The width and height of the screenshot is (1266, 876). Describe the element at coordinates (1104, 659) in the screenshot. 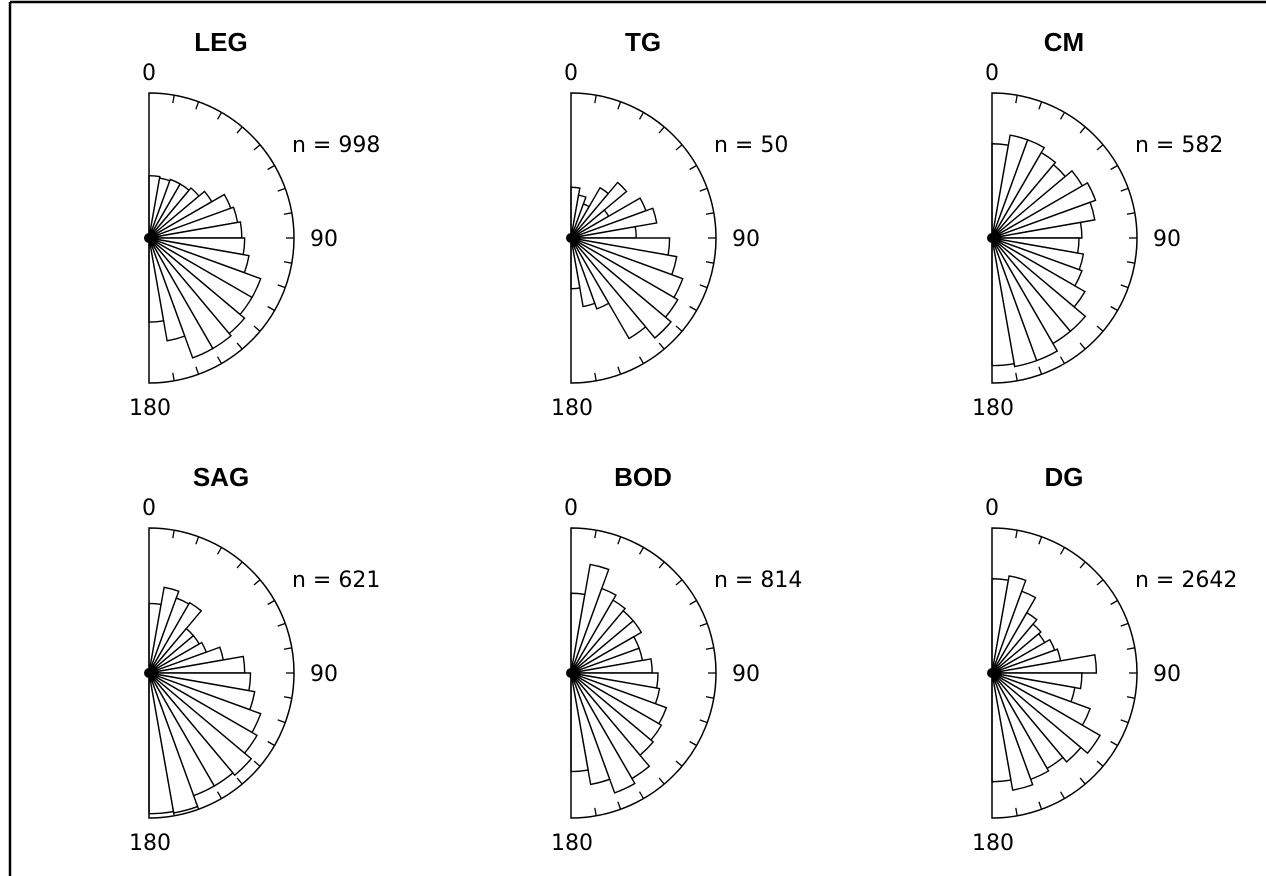

I see `rose-panel-dg: DG 0 90 180 n = 2642` at that location.